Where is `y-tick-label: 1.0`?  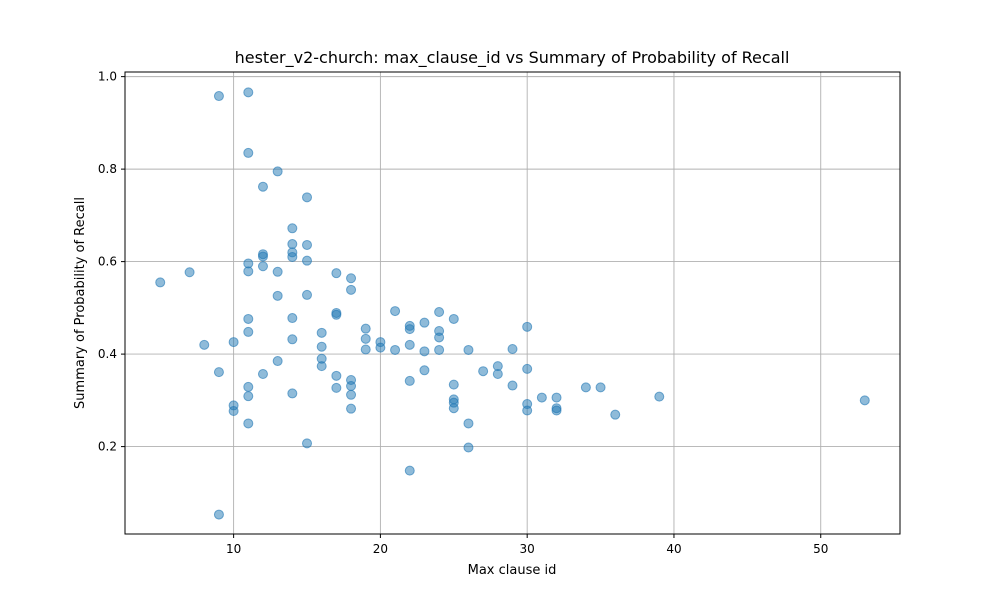 y-tick-label: 1.0 is located at coordinates (107, 77).